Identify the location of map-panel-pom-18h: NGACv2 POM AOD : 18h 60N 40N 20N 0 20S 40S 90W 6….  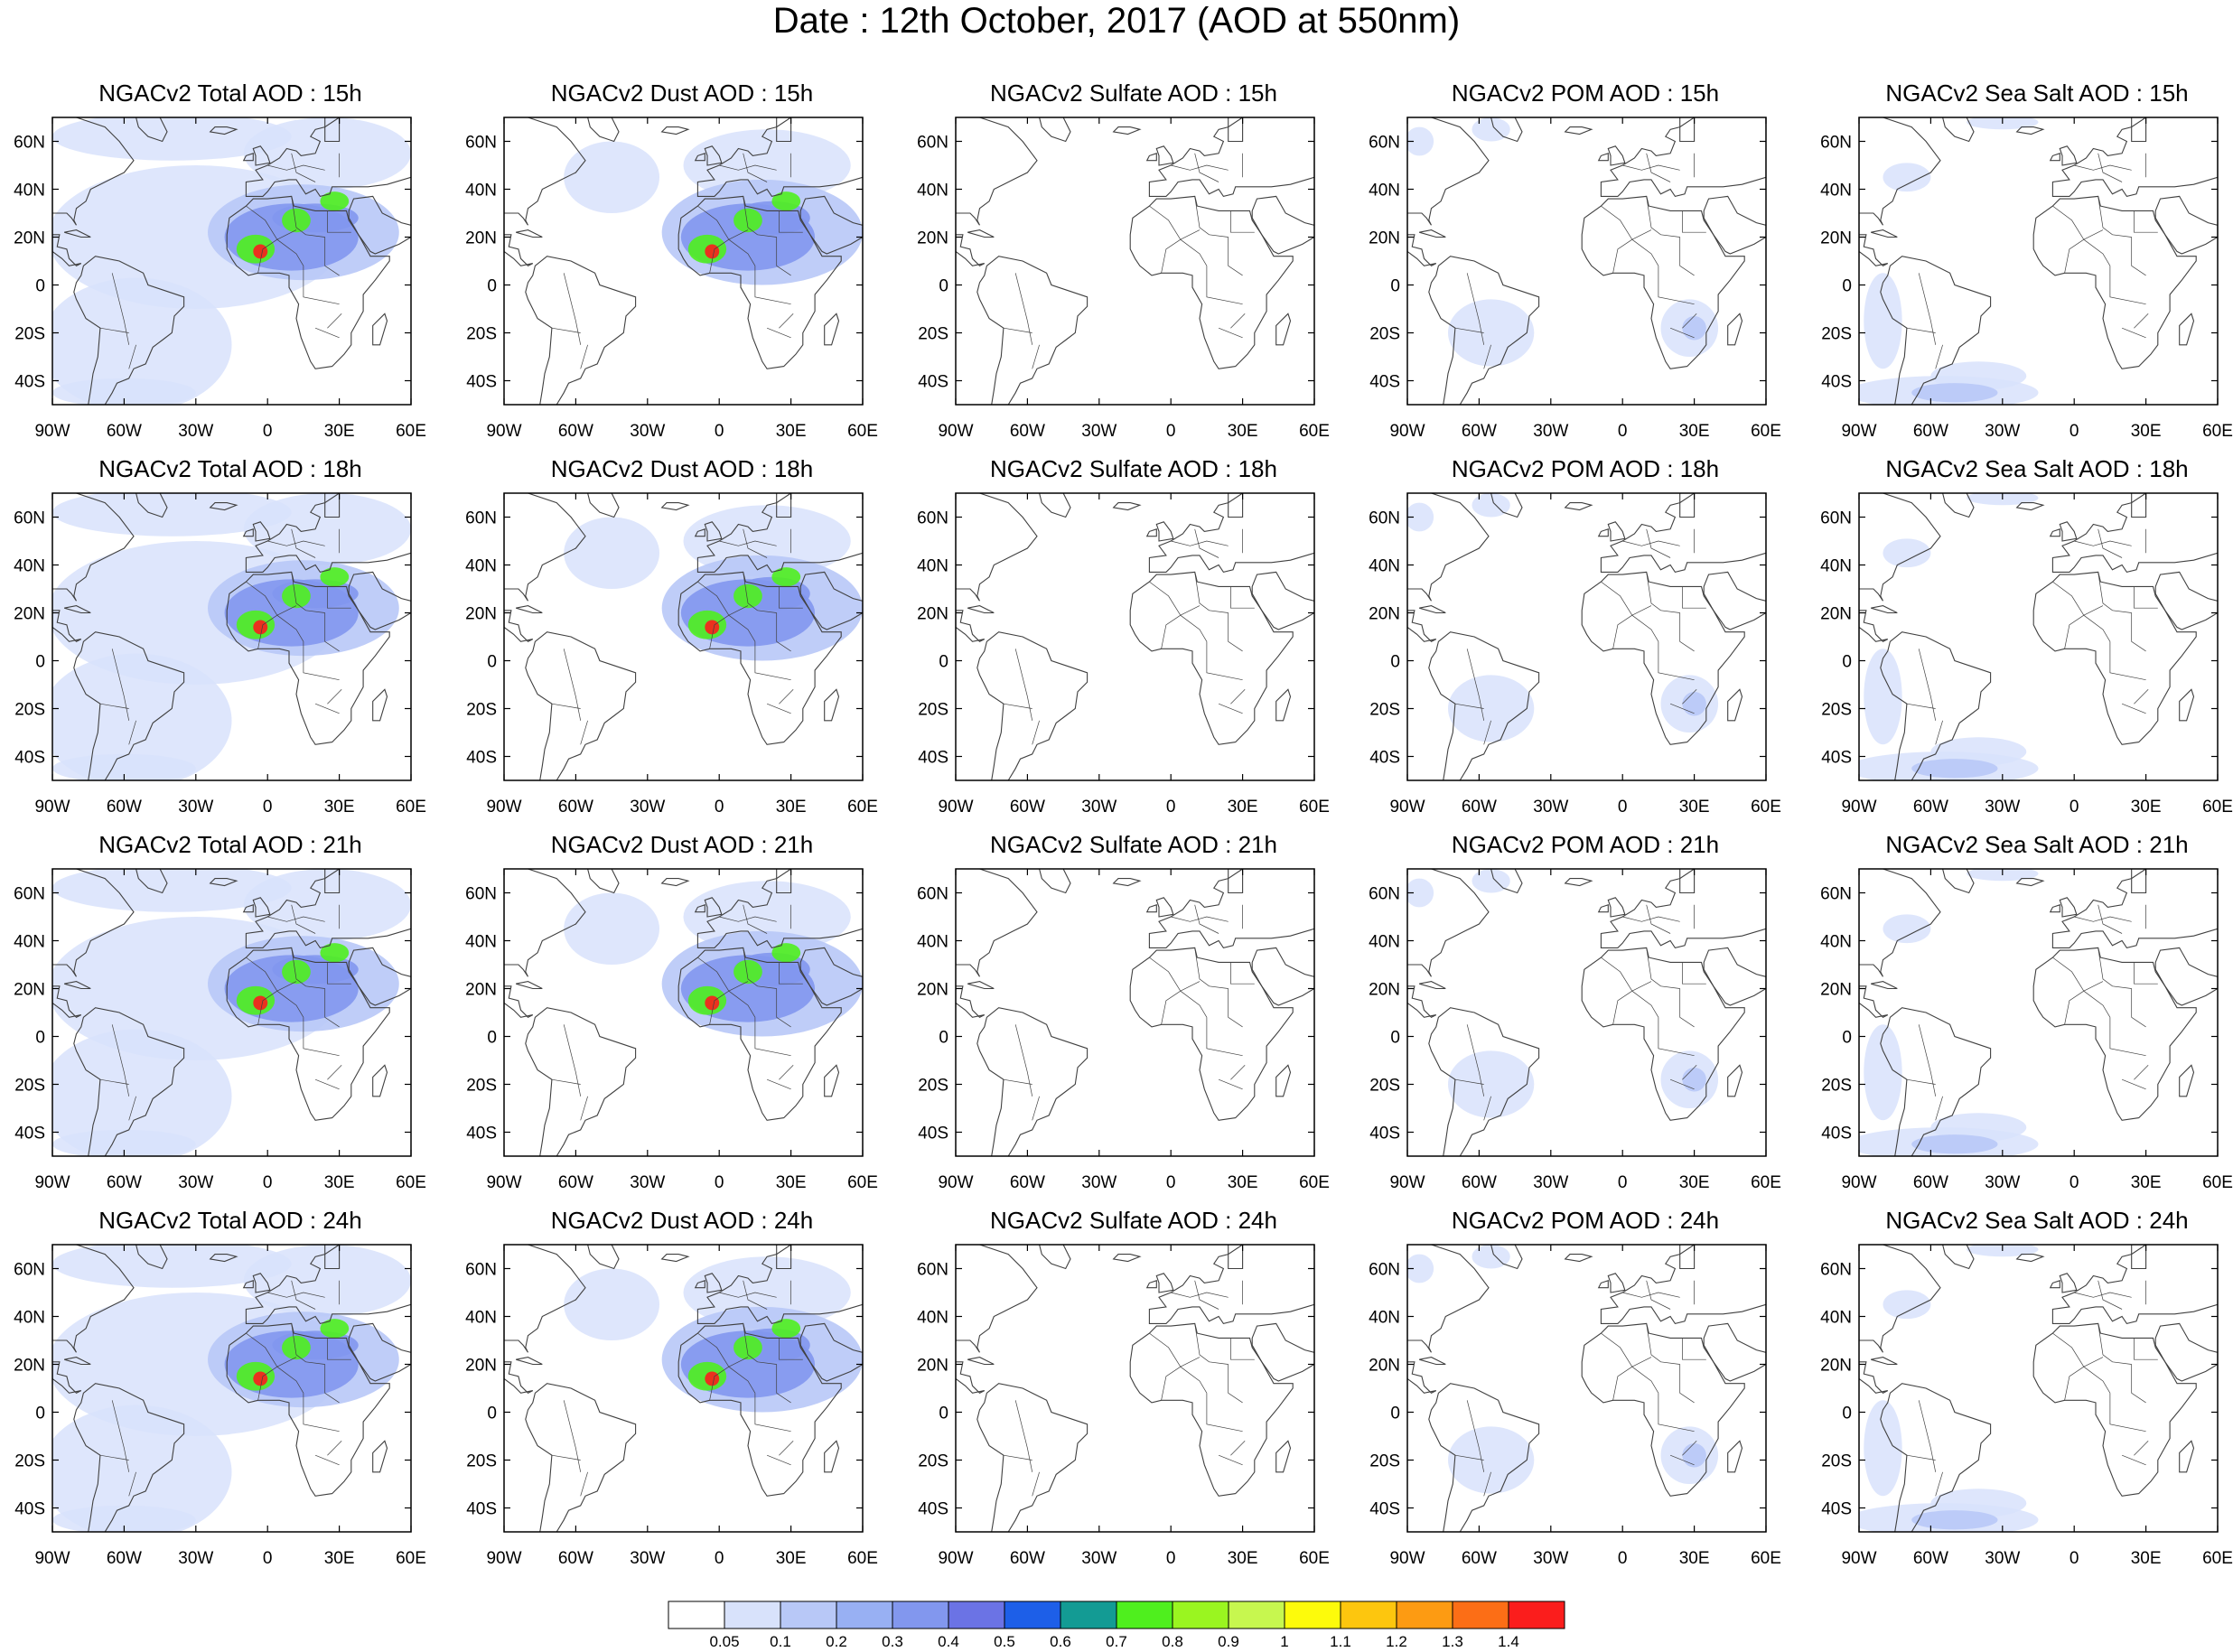
(1572, 640).